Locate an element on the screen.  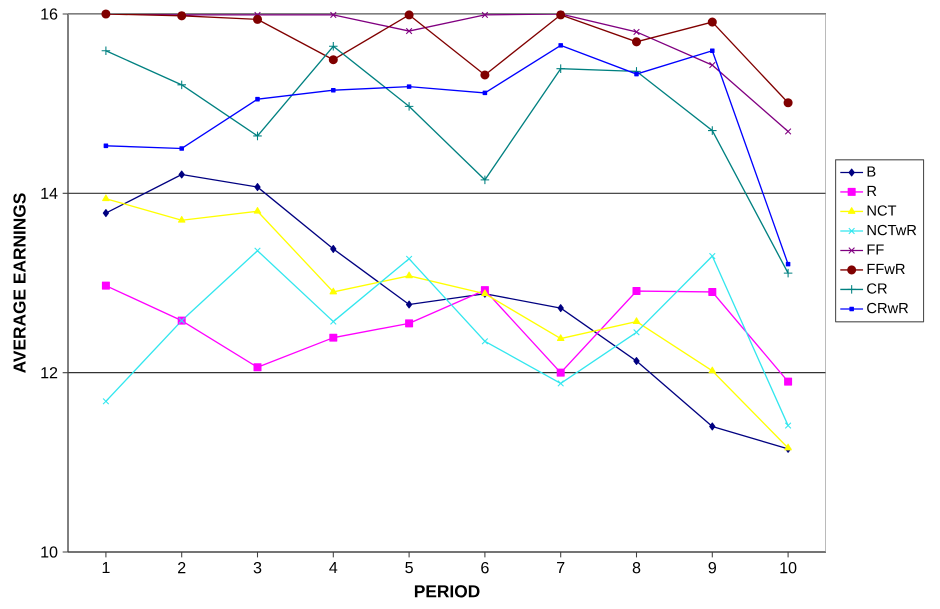
x-tick-label: 4 is located at coordinates (333, 568).